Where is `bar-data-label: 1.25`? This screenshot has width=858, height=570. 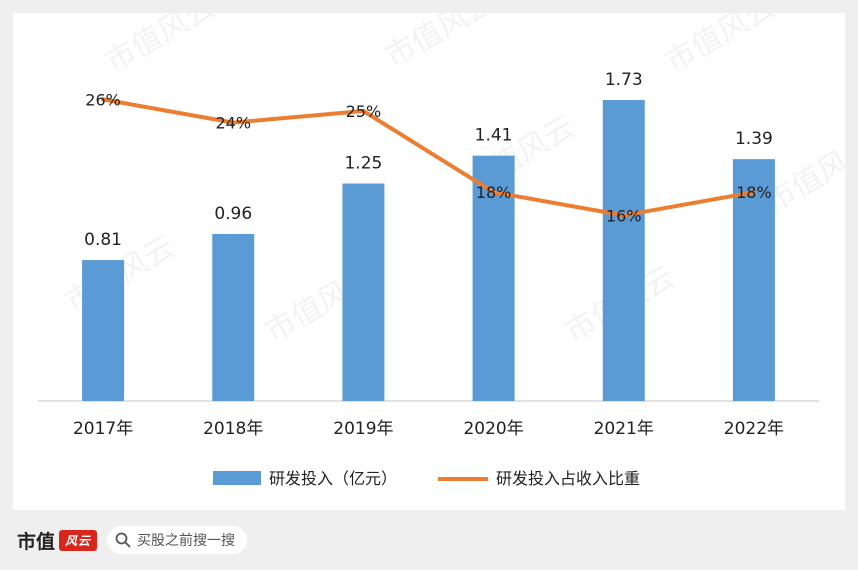 bar-data-label: 1.25 is located at coordinates (363, 164).